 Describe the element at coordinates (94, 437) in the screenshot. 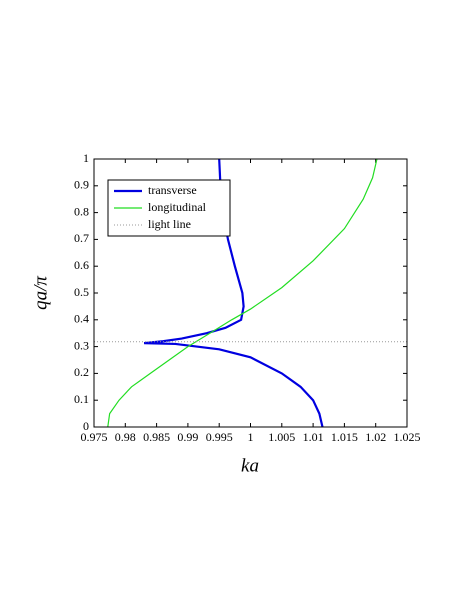

I see `x-tick-label: 0.975` at that location.